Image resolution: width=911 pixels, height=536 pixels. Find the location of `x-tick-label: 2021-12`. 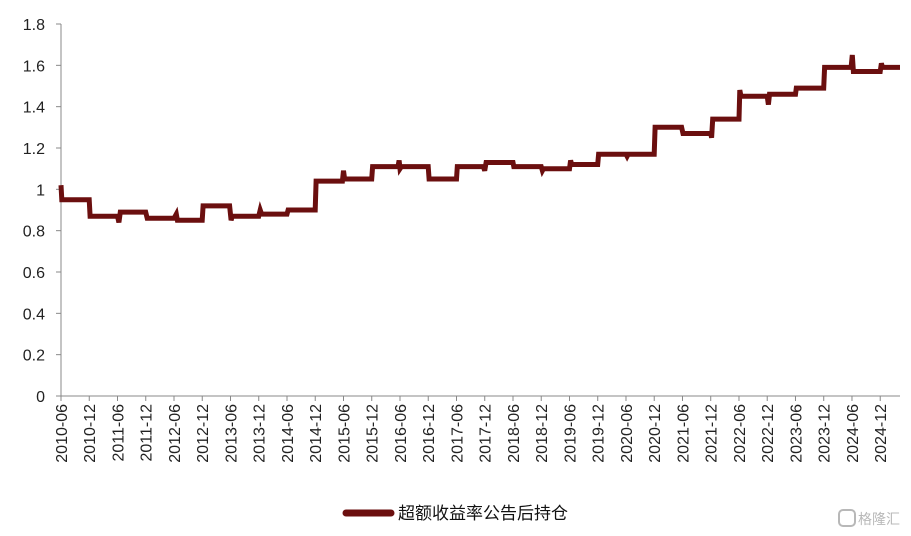

x-tick-label: 2021-12 is located at coordinates (712, 433).